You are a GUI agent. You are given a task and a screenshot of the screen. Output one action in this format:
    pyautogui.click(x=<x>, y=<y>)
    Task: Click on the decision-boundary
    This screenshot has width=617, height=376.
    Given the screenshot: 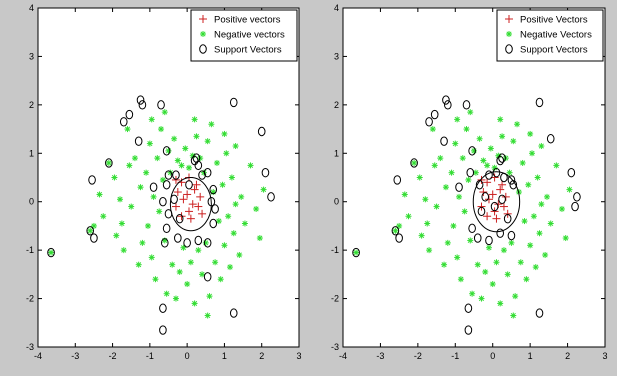 What is the action you would take?
    pyautogui.click(x=496, y=202)
    